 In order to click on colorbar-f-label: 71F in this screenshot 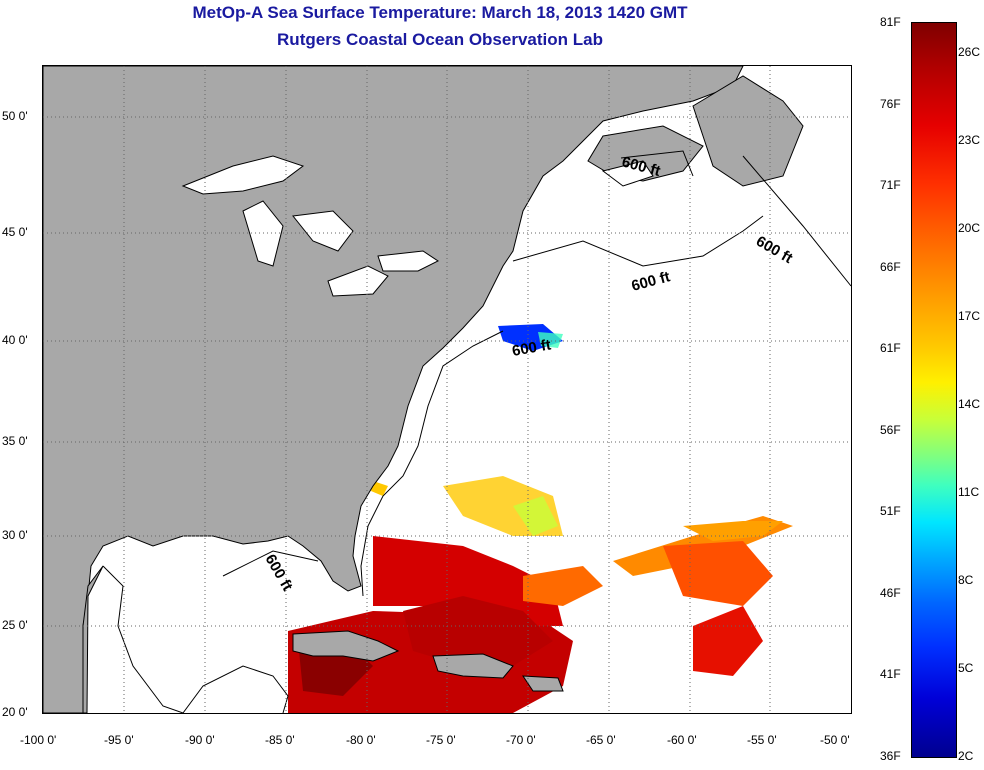, I will do `click(890, 185)`.